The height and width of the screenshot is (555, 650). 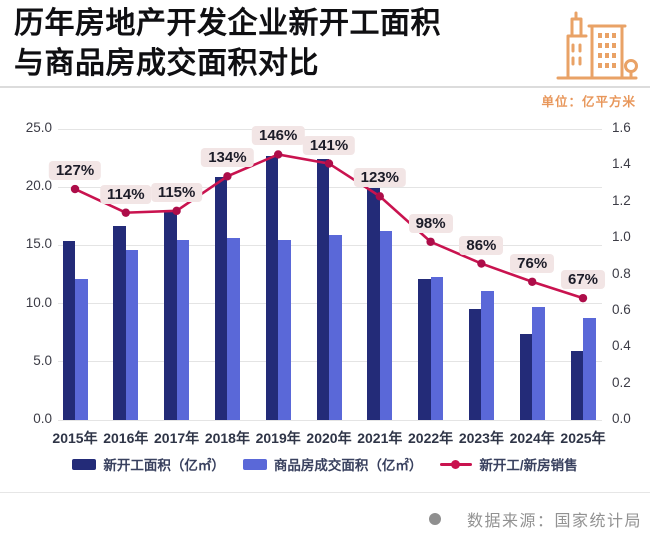 I want to click on y-axis-right-tick: 0.6, so click(x=621, y=309).